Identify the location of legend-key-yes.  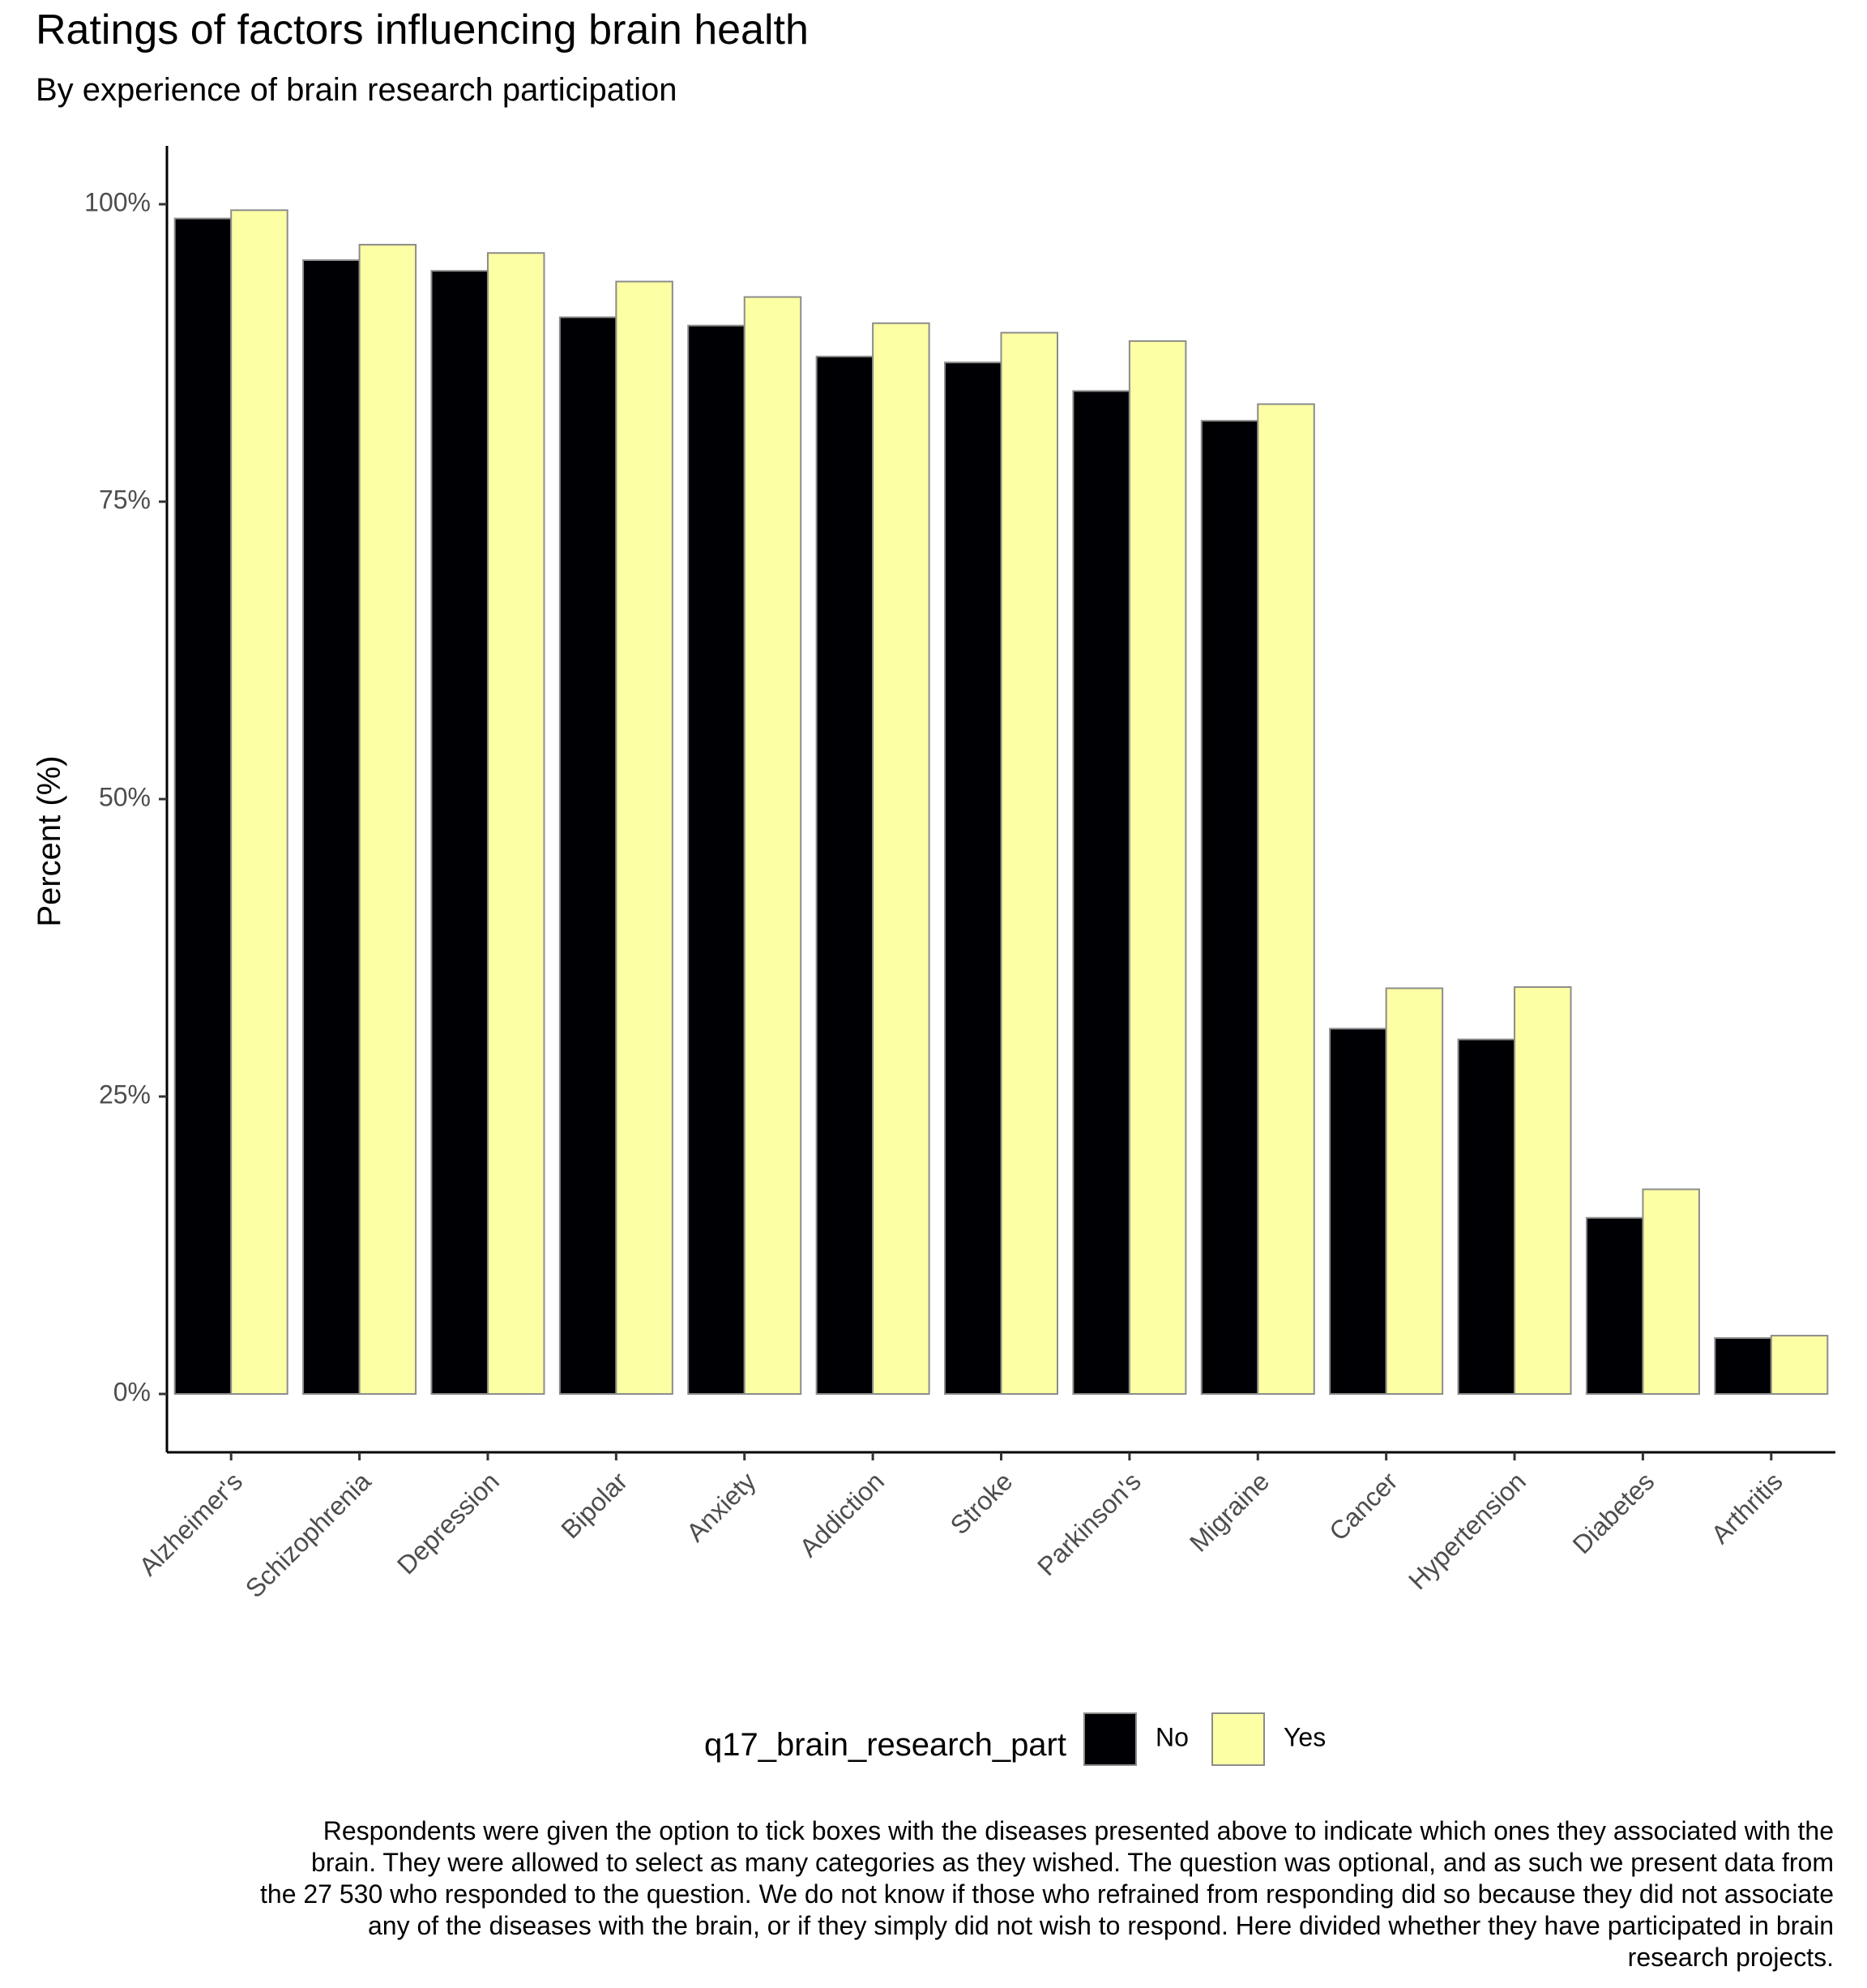
(1238, 1739).